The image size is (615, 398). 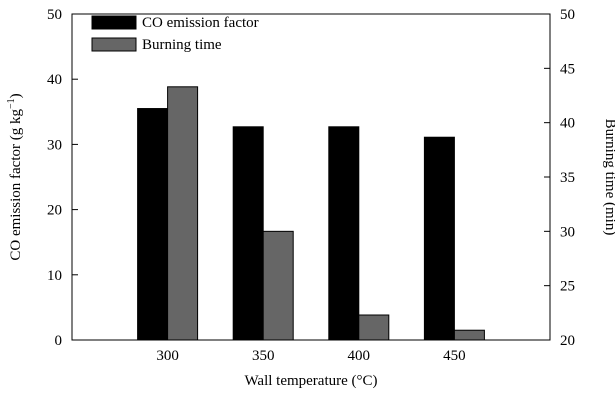 I want to click on y-axis-title-close: ), so click(x=16, y=95).